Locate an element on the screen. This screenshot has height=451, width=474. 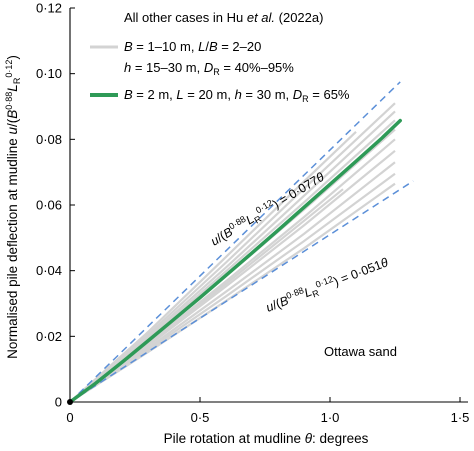
legend-green-line: B = 2 m, L = 20 m, h = 30 m, DR = 65% is located at coordinates (237, 95).